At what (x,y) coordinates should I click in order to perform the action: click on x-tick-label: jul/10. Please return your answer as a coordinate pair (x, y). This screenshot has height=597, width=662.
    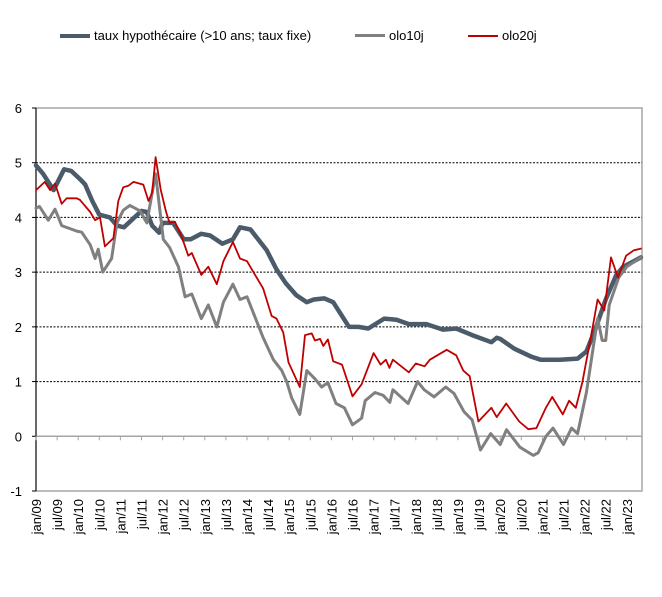
    Looking at the image, I should click on (99, 515).